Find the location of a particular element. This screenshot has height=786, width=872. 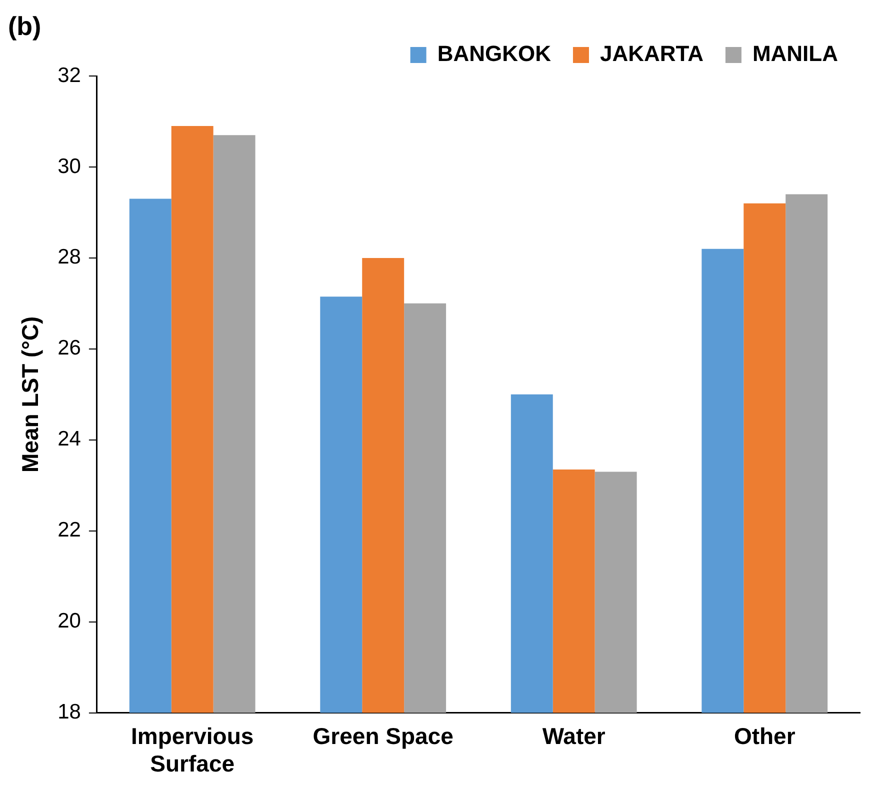

y-tick-label: 24 is located at coordinates (70, 439).